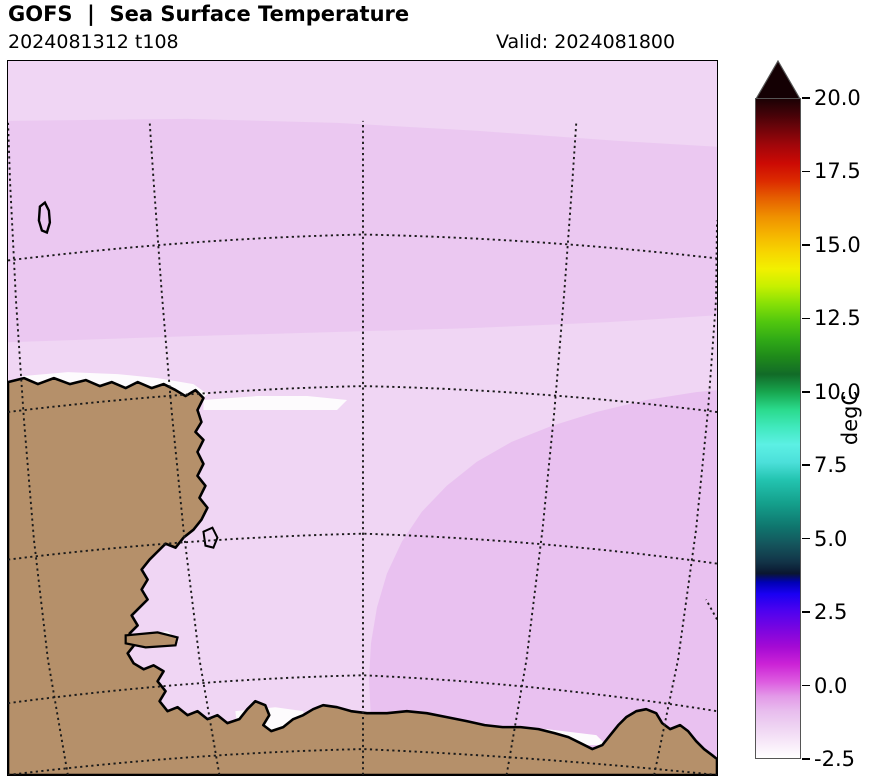 The height and width of the screenshot is (781, 883). I want to click on colorbar-tick-label: 20.0, so click(837, 98).